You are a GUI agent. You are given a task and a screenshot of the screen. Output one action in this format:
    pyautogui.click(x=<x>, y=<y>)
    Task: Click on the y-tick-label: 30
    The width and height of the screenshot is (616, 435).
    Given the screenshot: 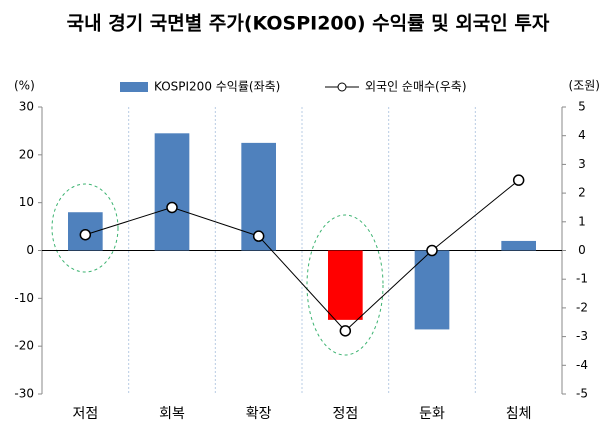 What is the action you would take?
    pyautogui.click(x=26, y=107)
    